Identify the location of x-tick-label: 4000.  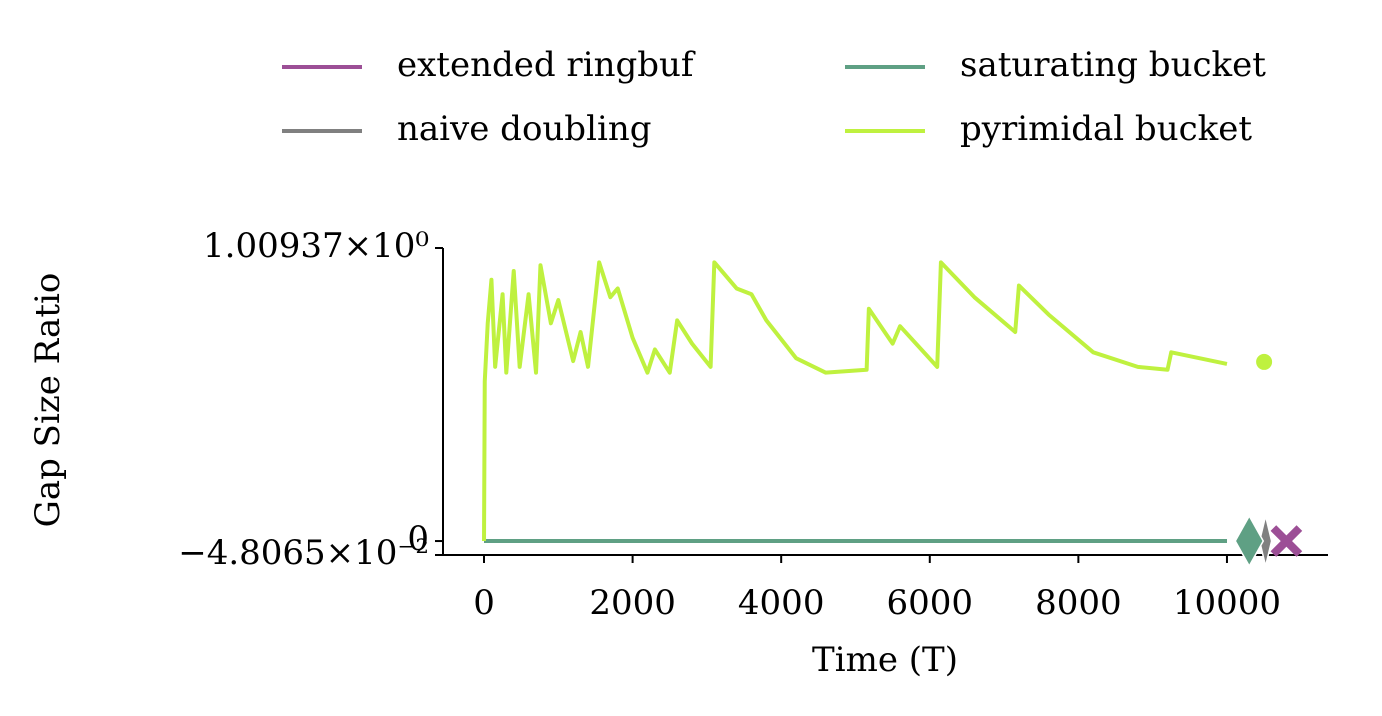
(781, 603).